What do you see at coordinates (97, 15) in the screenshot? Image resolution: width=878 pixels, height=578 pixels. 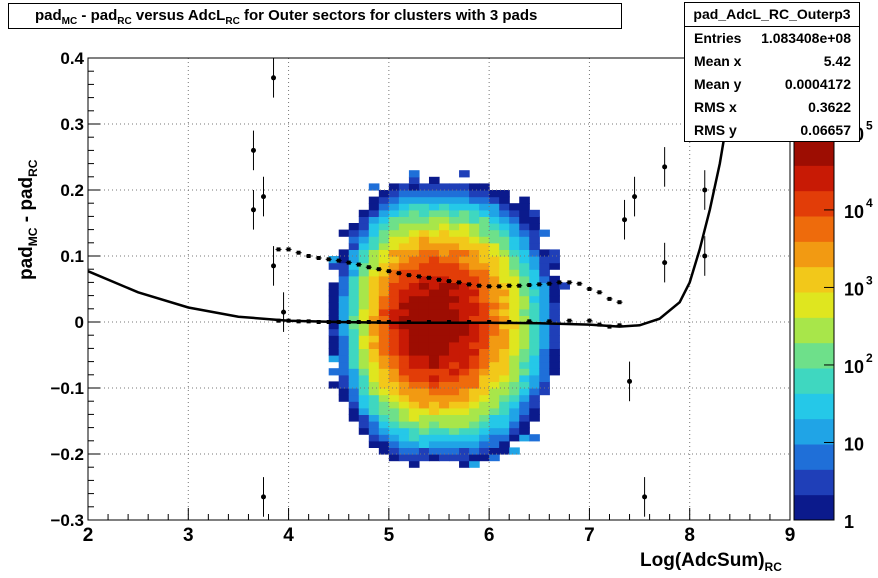 I see `title-pad2: - pad` at bounding box center [97, 15].